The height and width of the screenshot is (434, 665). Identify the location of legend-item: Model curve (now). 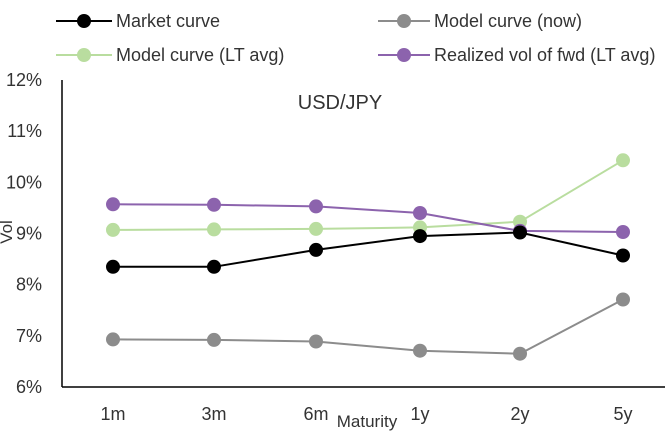
(480, 21).